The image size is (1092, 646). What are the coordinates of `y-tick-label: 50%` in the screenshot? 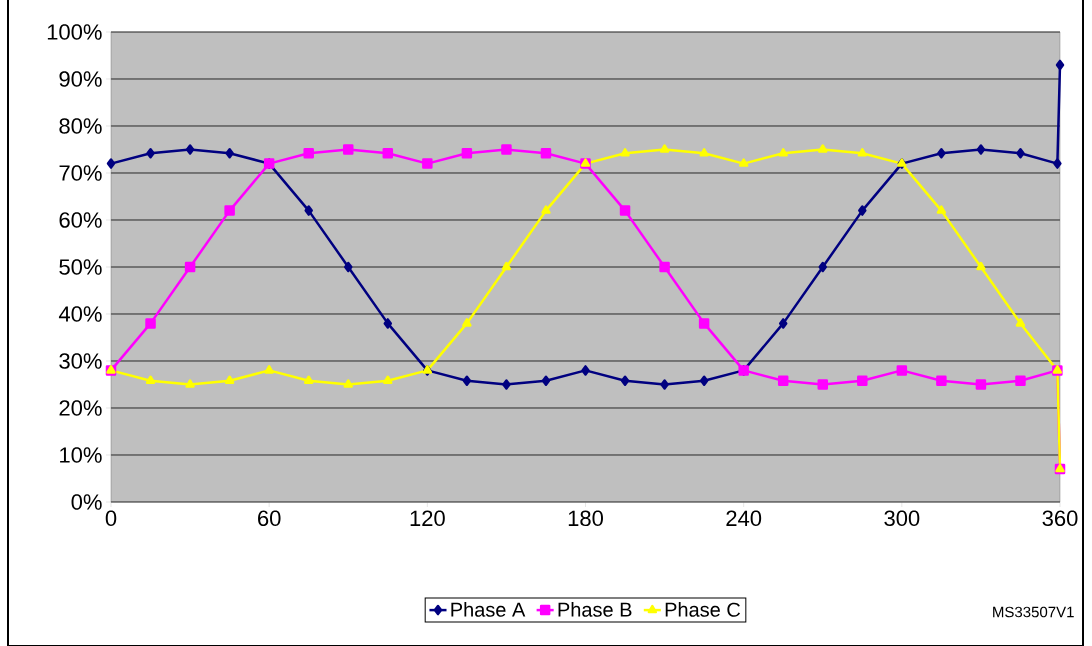 It's located at (80, 267).